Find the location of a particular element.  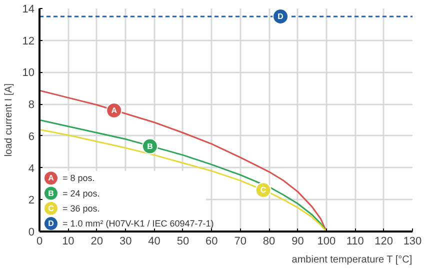

x-tick-label: 100 is located at coordinates (326, 242).